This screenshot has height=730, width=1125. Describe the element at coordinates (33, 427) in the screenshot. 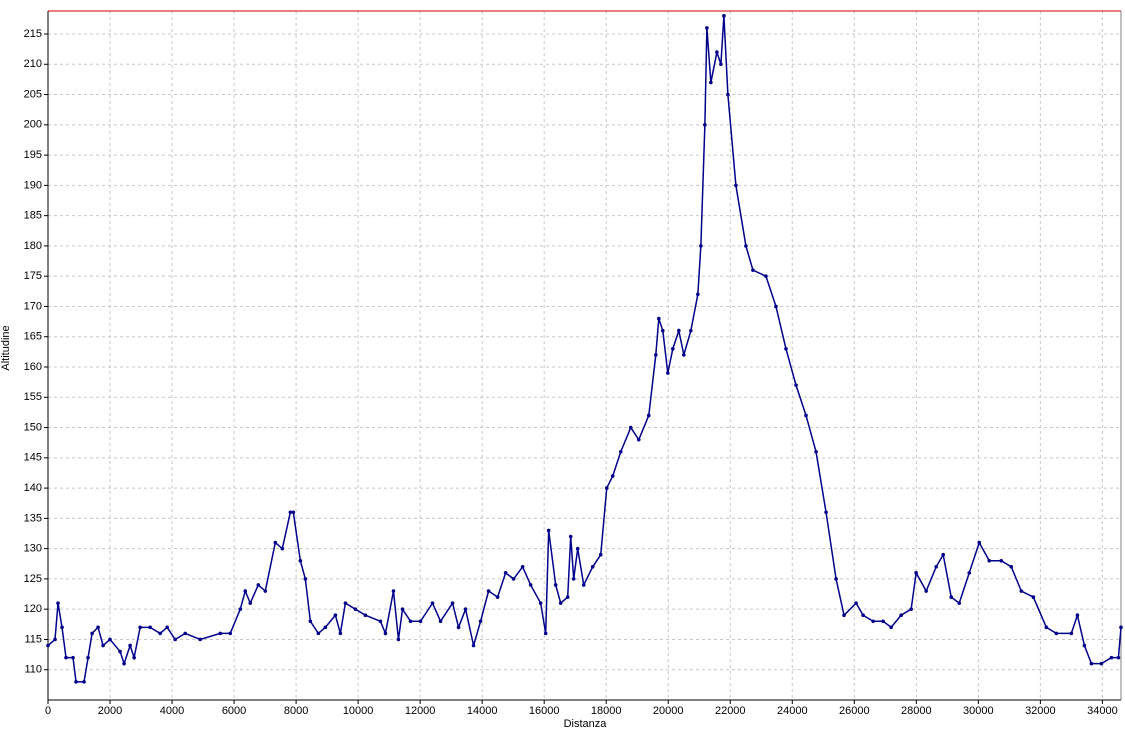

I see `y-tick-label: 150` at that location.